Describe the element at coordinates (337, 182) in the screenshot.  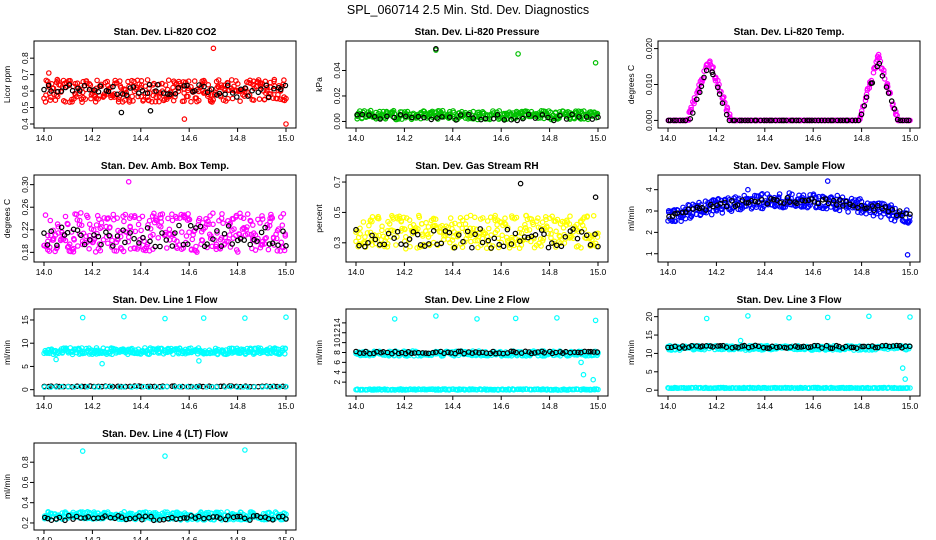
I see `y-tick-label: 0.7` at that location.